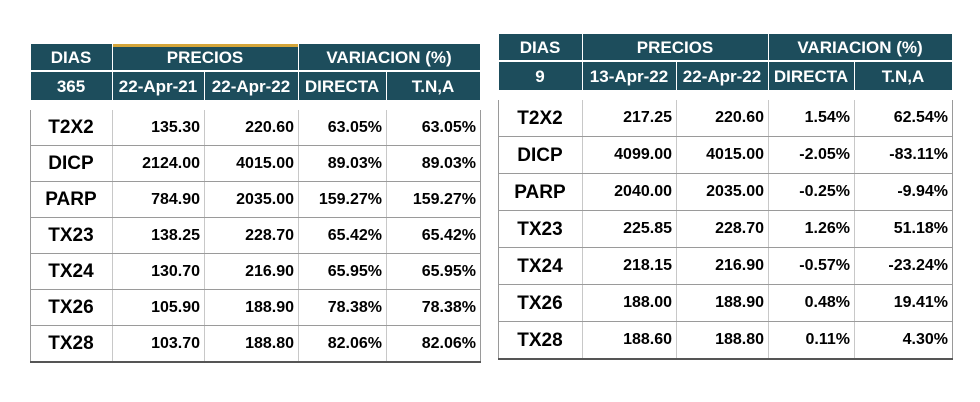 The height and width of the screenshot is (402, 980). I want to click on price-1: 135.30, so click(158, 128).